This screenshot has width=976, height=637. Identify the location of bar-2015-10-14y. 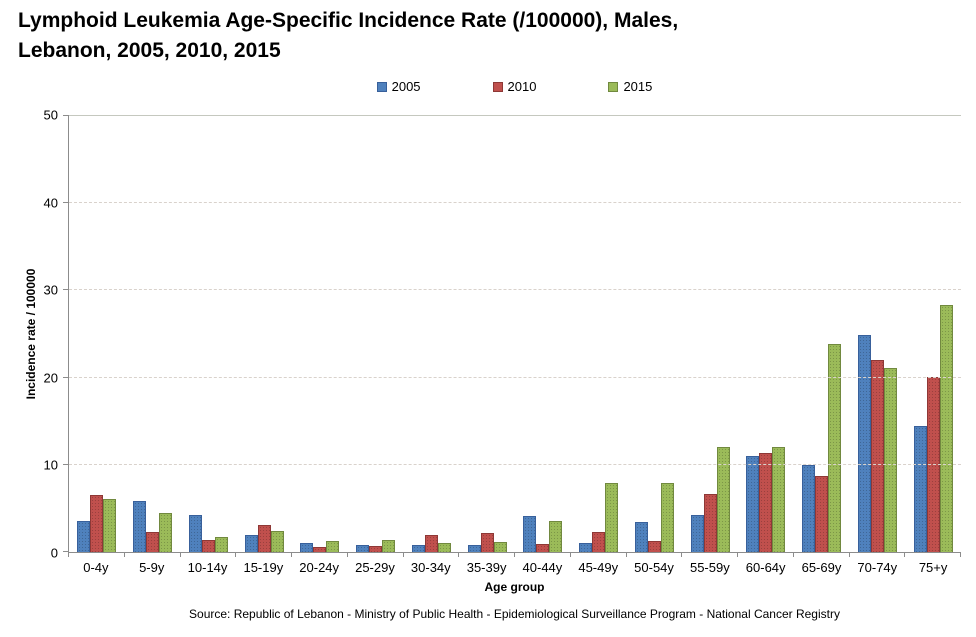
(221, 544).